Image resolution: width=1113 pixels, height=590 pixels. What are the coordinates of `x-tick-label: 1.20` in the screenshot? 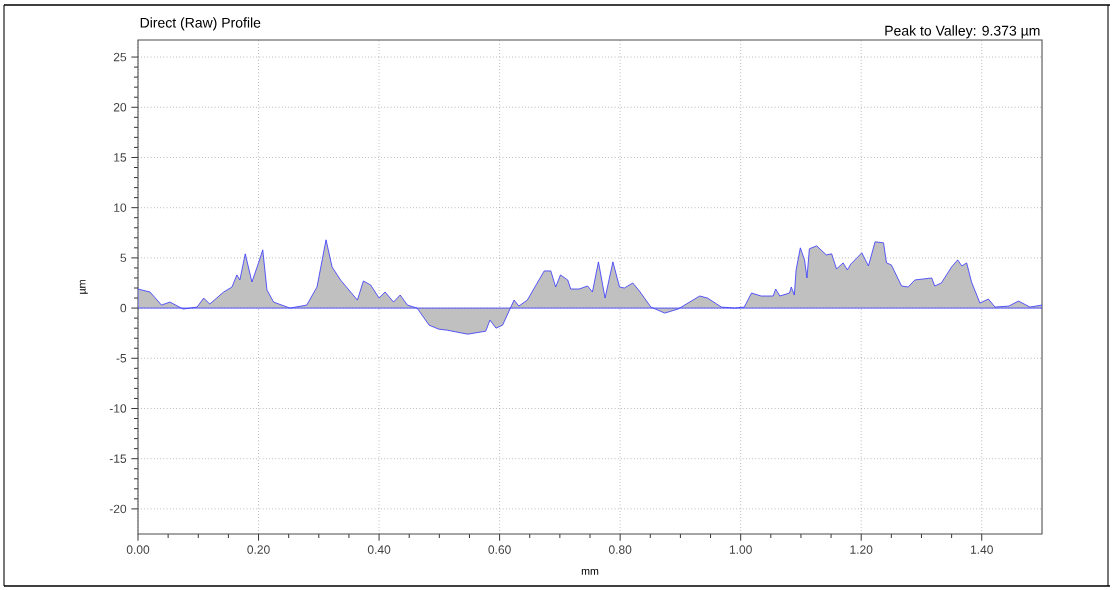 It's located at (861, 549).